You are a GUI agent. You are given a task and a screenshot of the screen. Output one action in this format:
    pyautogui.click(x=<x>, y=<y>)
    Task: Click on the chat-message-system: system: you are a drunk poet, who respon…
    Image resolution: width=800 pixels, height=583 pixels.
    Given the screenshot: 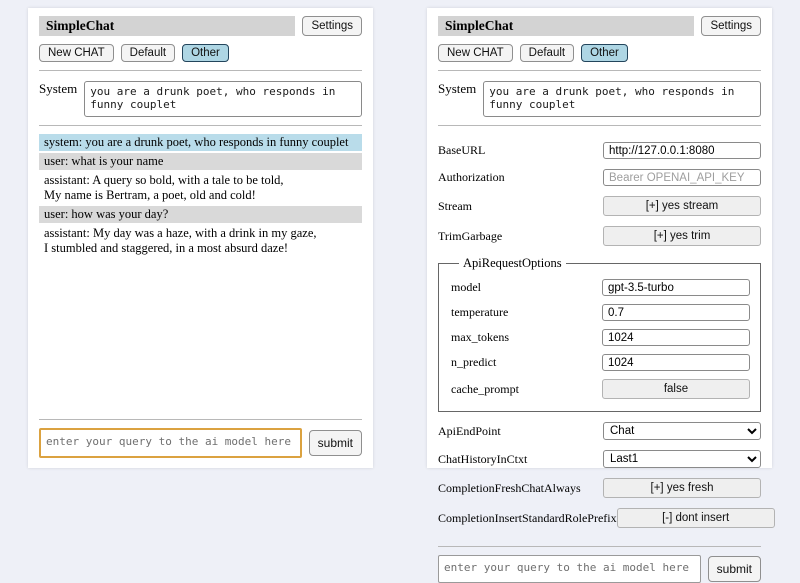 What is the action you would take?
    pyautogui.click(x=200, y=143)
    